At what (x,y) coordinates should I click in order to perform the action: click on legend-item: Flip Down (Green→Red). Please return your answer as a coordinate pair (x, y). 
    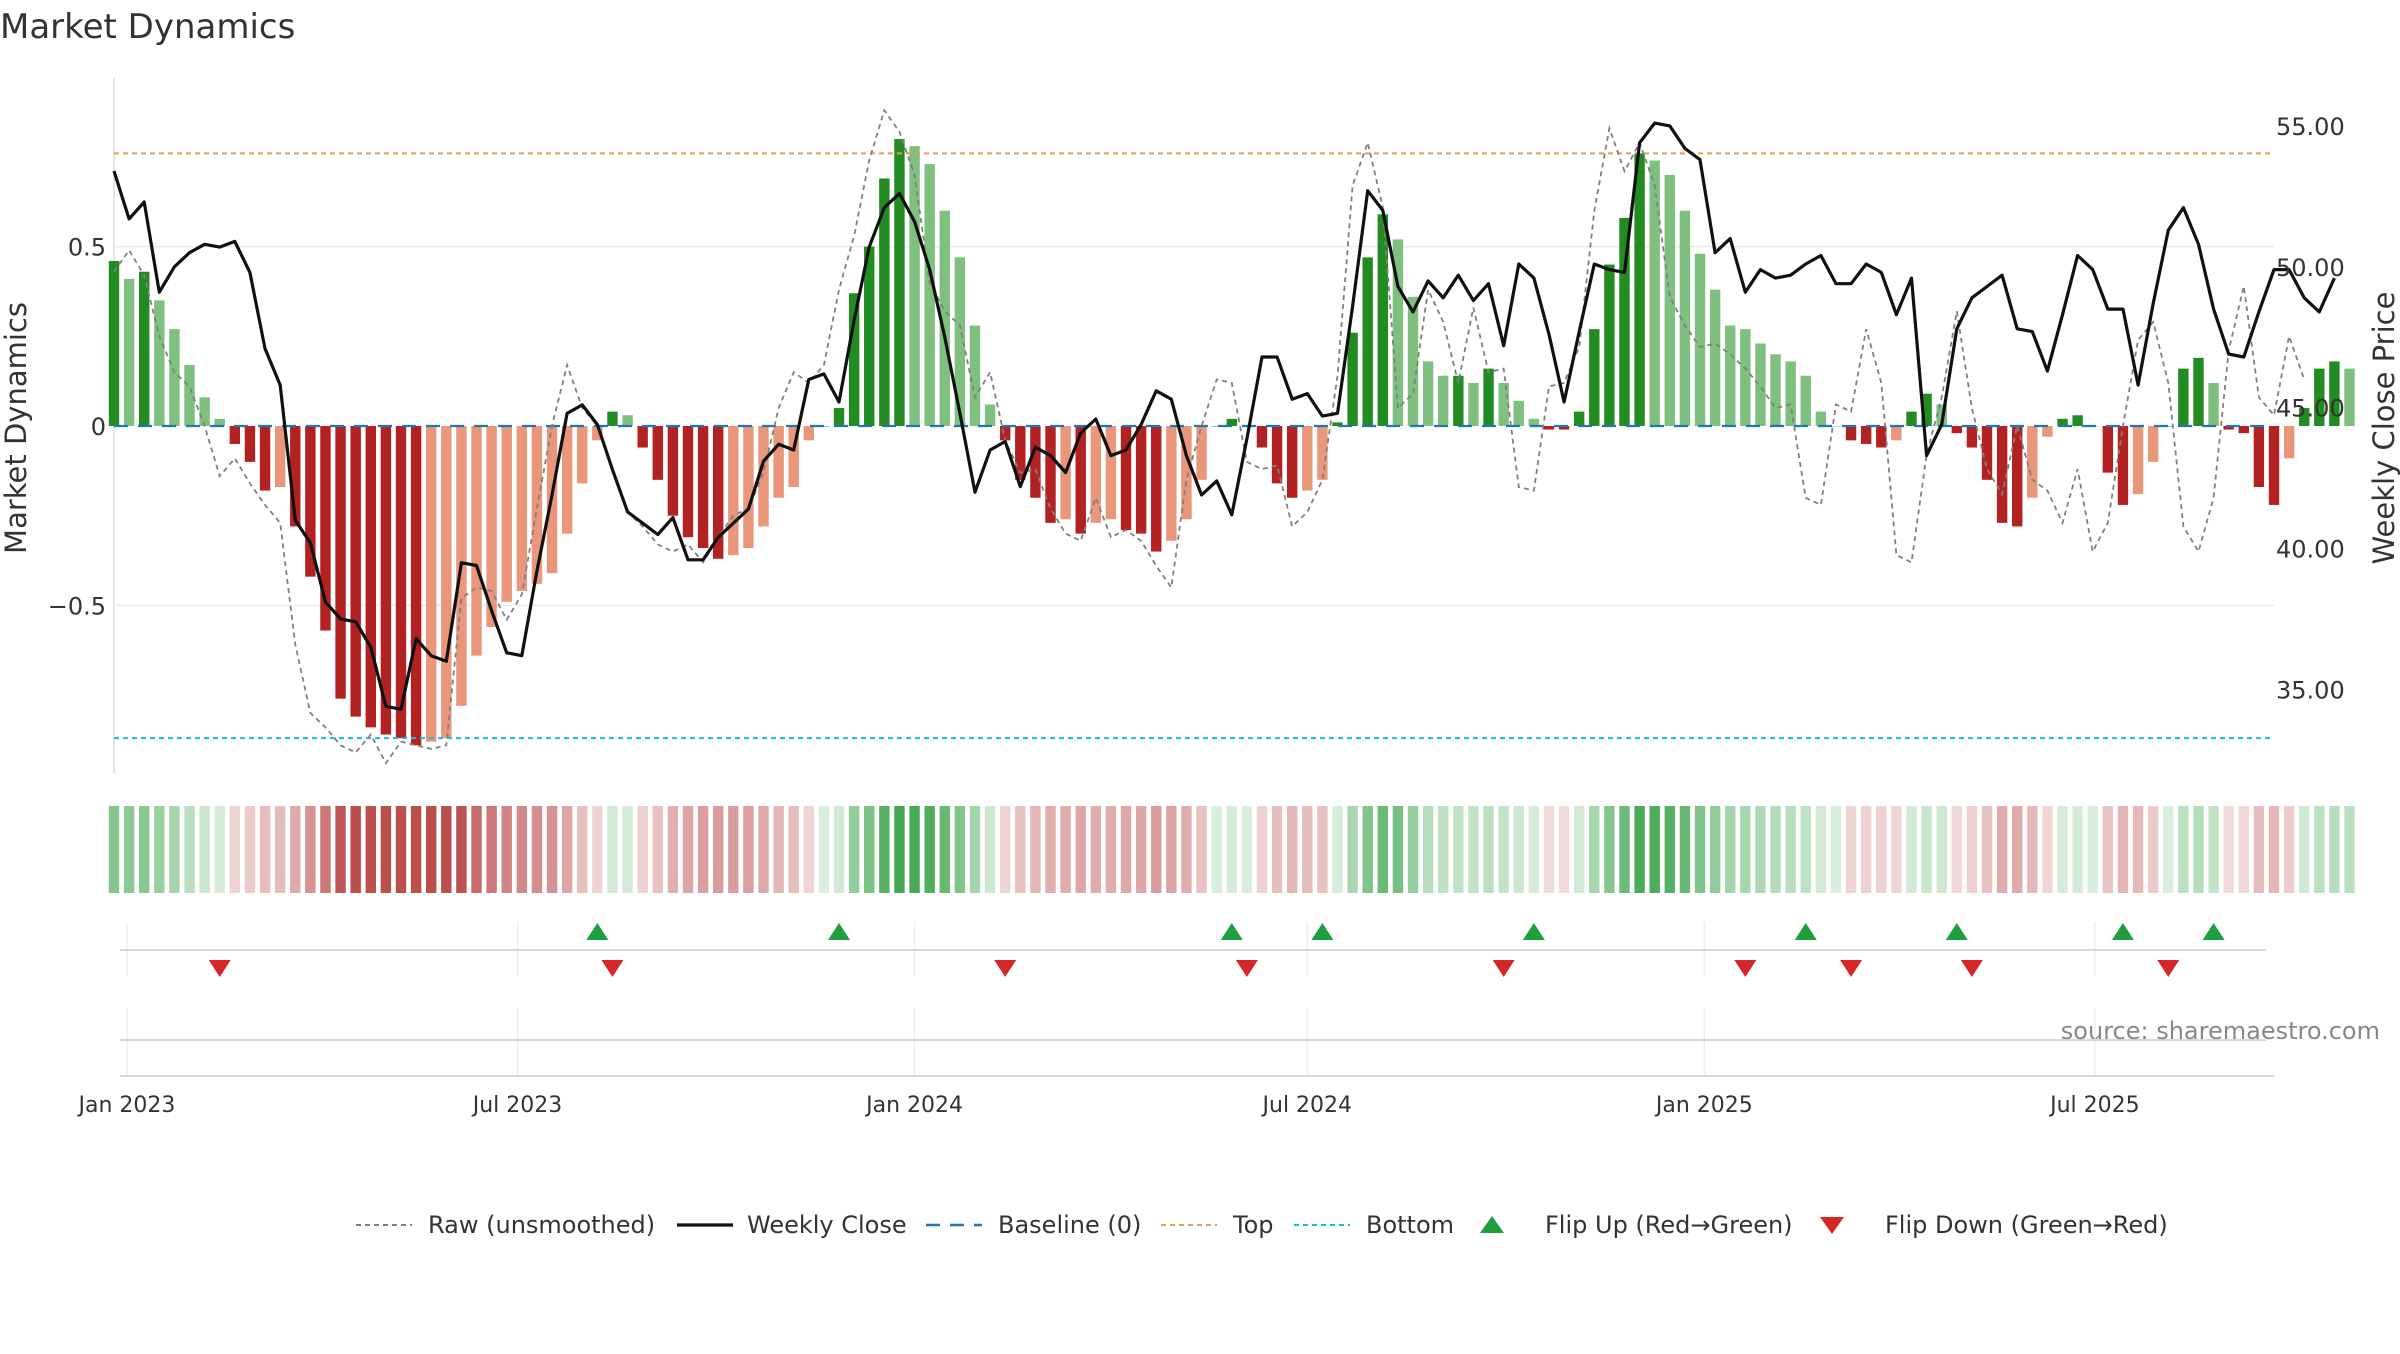
    Looking at the image, I should click on (1994, 1225).